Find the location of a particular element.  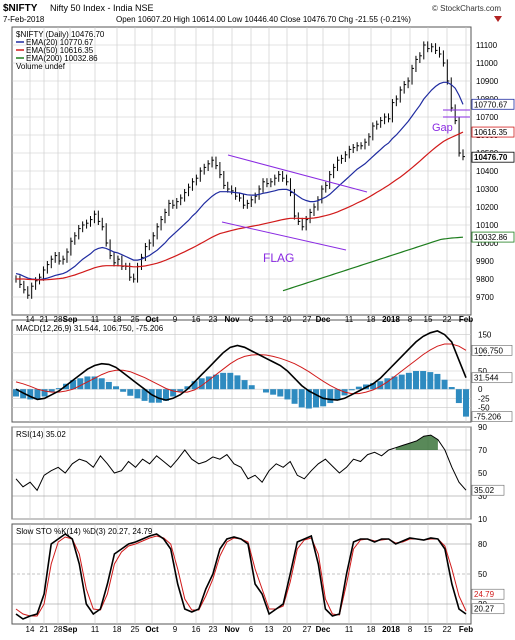

flag-lower-line is located at coordinates (284, 236).